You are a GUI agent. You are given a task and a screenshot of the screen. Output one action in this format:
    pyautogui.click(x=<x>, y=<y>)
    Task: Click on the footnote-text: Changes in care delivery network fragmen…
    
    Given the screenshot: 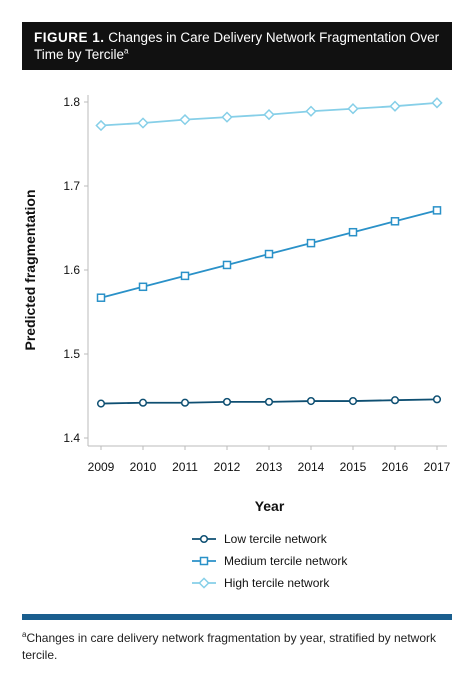 What is the action you would take?
    pyautogui.click(x=229, y=646)
    